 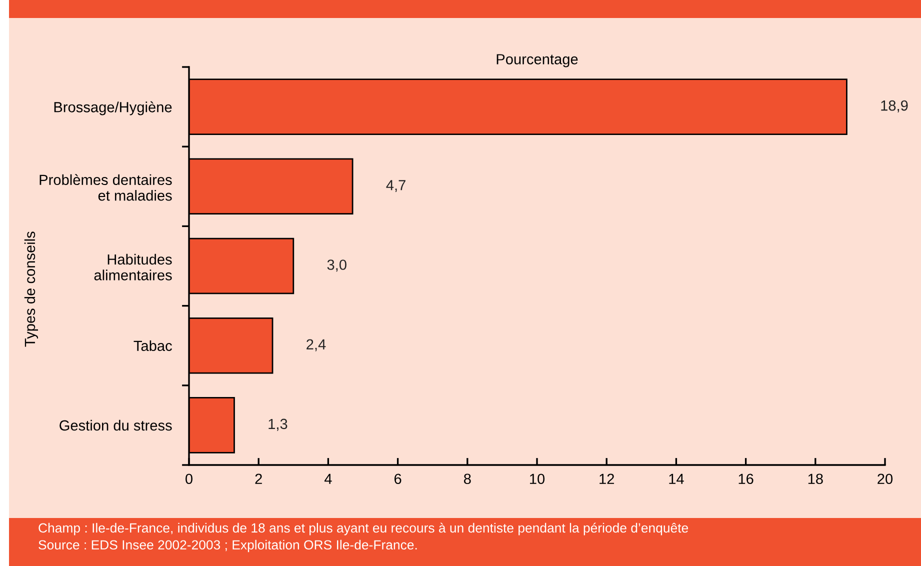 I want to click on x-tick-label: 14, so click(x=676, y=479).